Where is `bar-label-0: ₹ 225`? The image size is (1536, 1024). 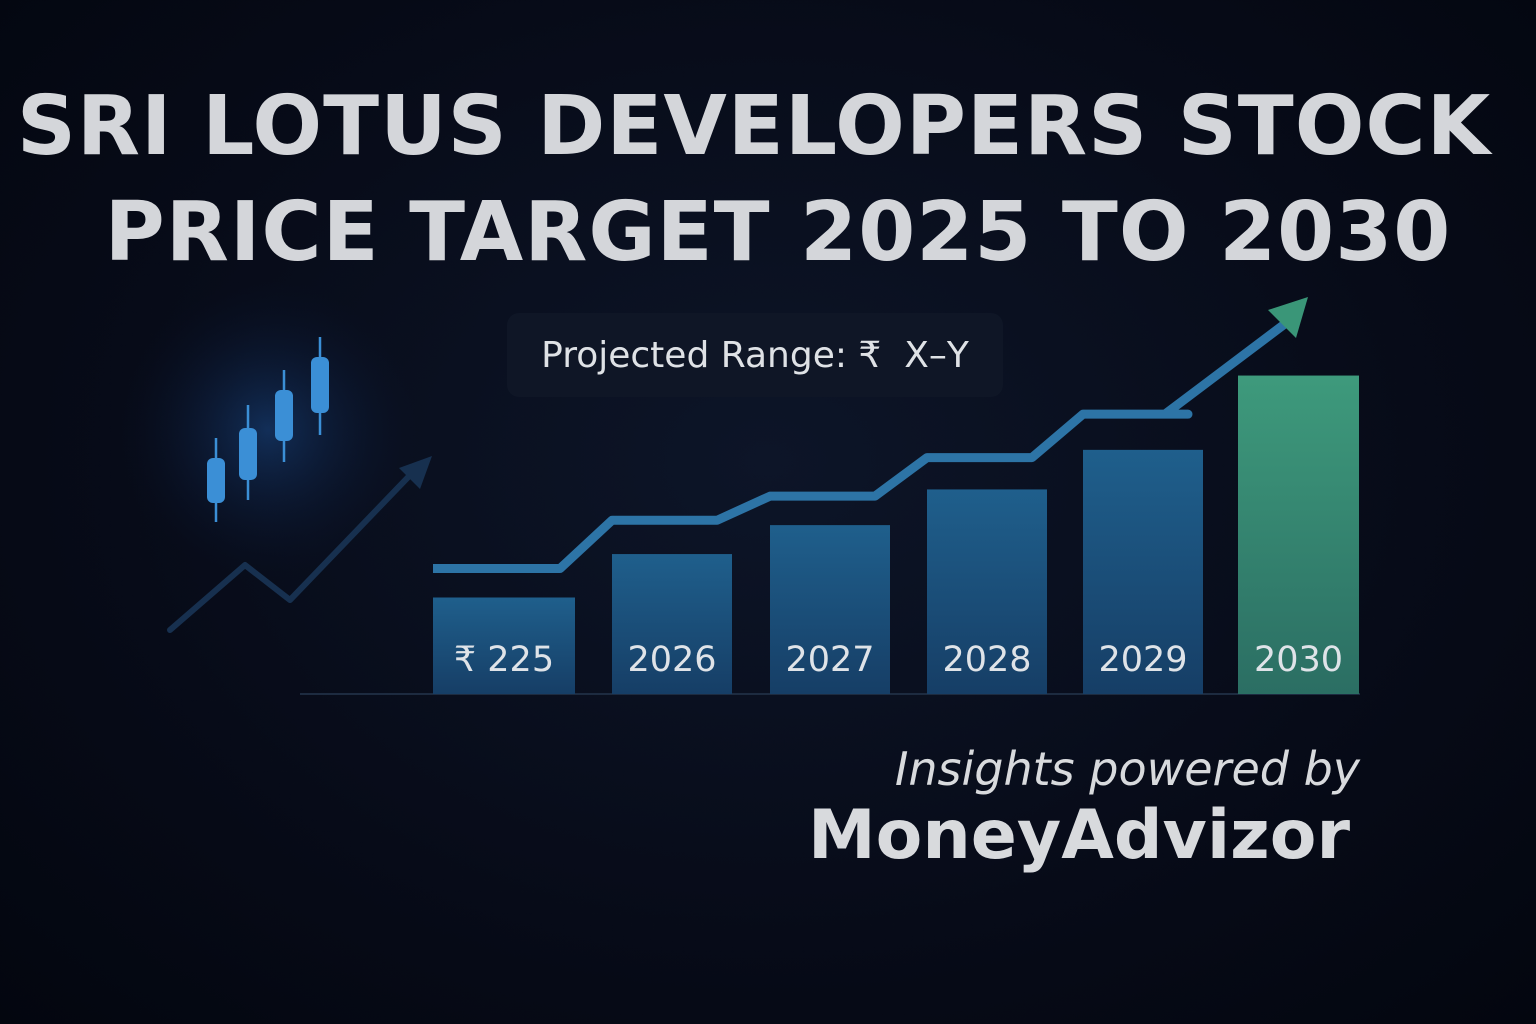
bar-label-0: ₹ 225 is located at coordinates (504, 660).